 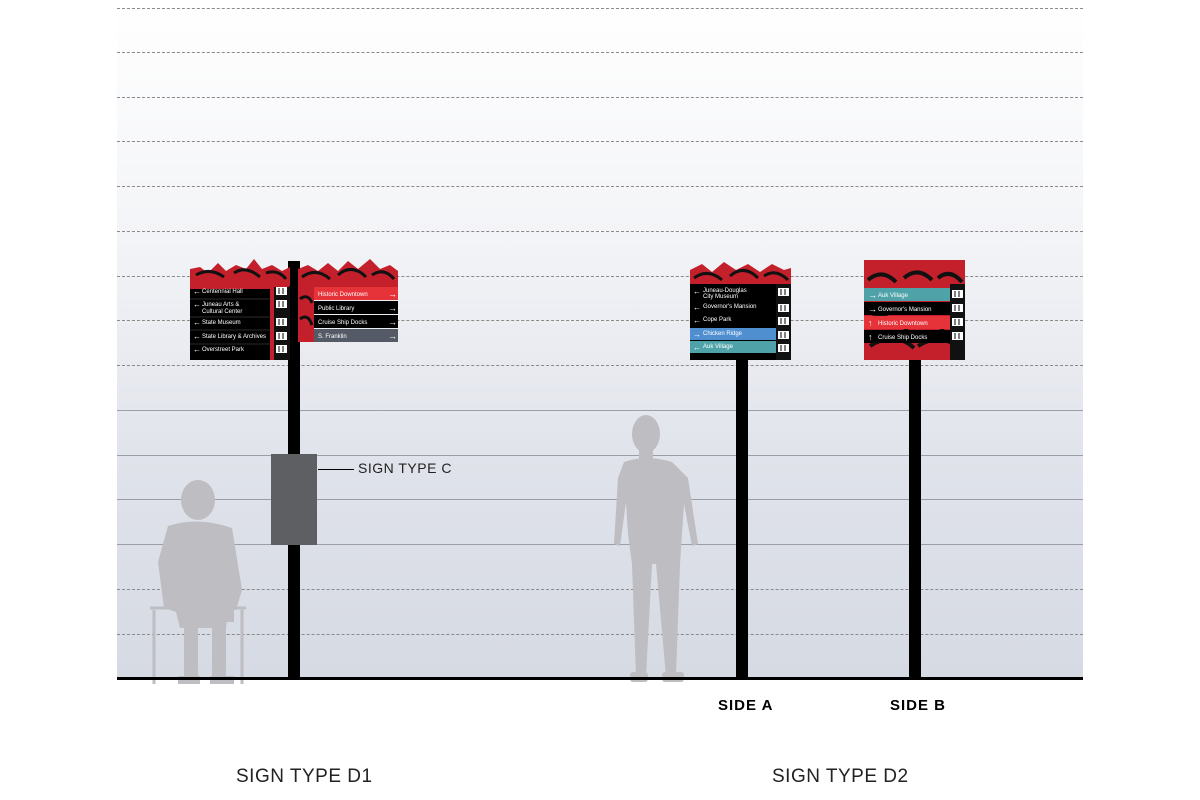 What do you see at coordinates (234, 337) in the screenshot?
I see `destination-label: State Library & Archives` at bounding box center [234, 337].